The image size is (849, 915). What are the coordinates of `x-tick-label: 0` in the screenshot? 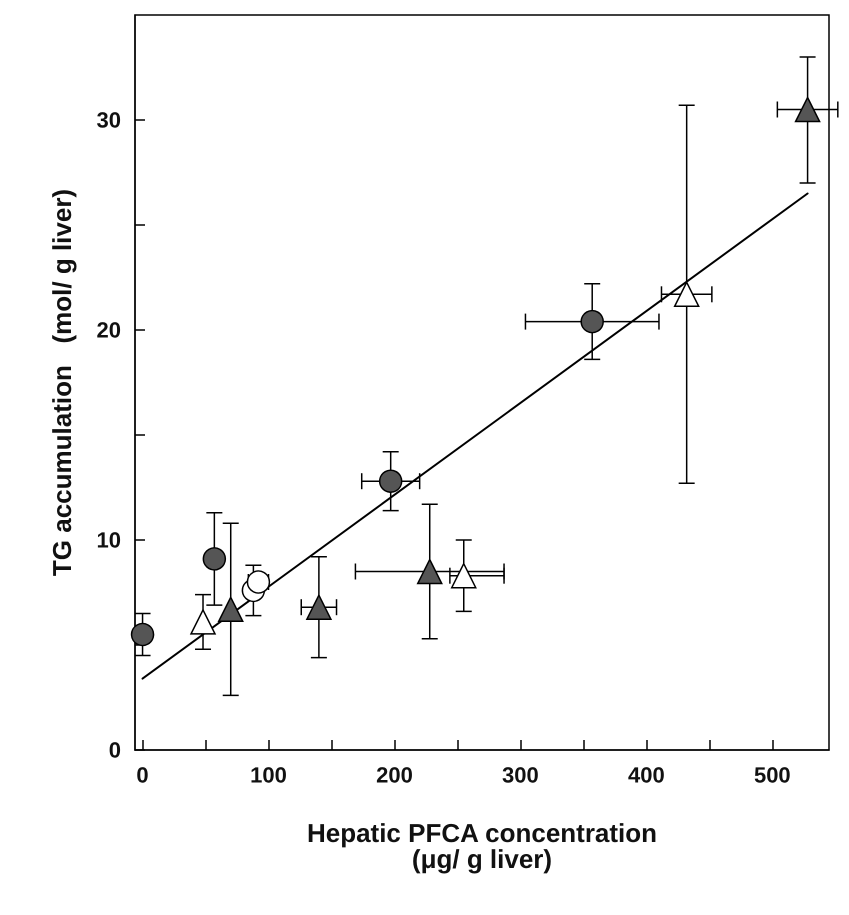 It's located at (142, 775).